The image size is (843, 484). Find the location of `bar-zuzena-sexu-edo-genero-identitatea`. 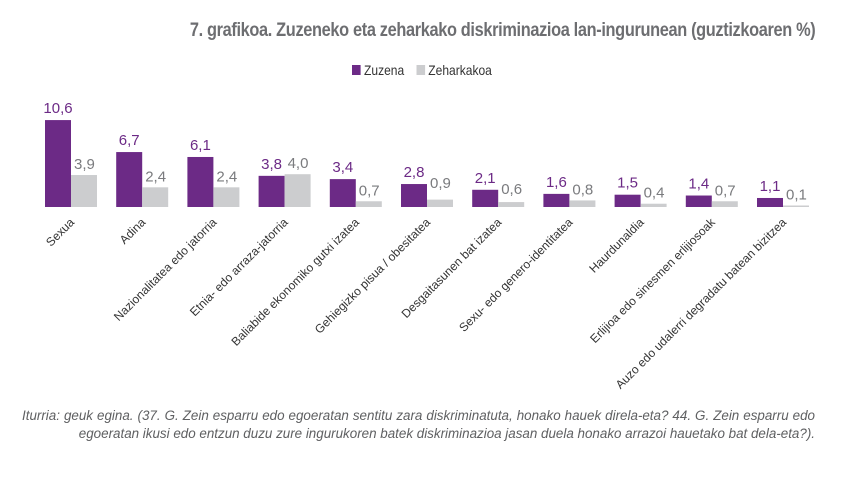

bar-zuzena-sexu-edo-genero-identitatea is located at coordinates (556, 200).